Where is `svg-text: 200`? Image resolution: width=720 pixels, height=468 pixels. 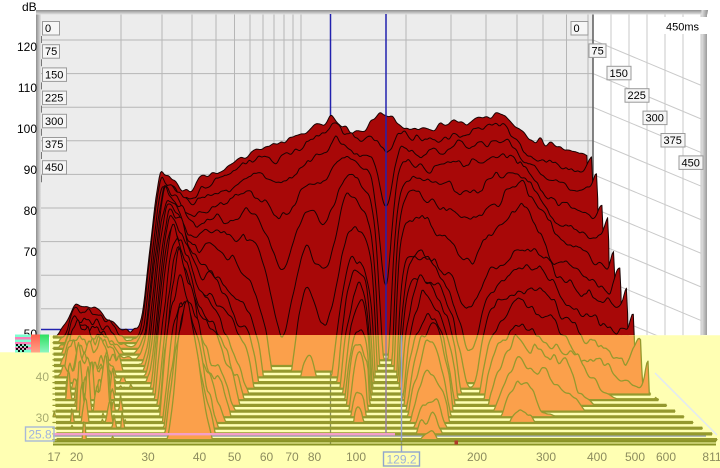
svg-text: 200 is located at coordinates (477, 457).